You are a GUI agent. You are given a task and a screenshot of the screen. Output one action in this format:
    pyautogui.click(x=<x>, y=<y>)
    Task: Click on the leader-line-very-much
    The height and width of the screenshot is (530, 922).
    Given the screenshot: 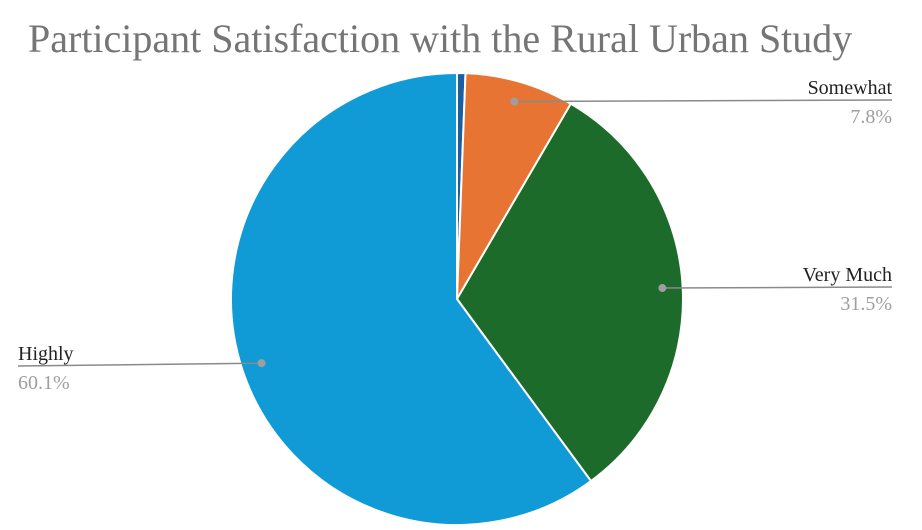 What is the action you would take?
    pyautogui.click(x=777, y=287)
    